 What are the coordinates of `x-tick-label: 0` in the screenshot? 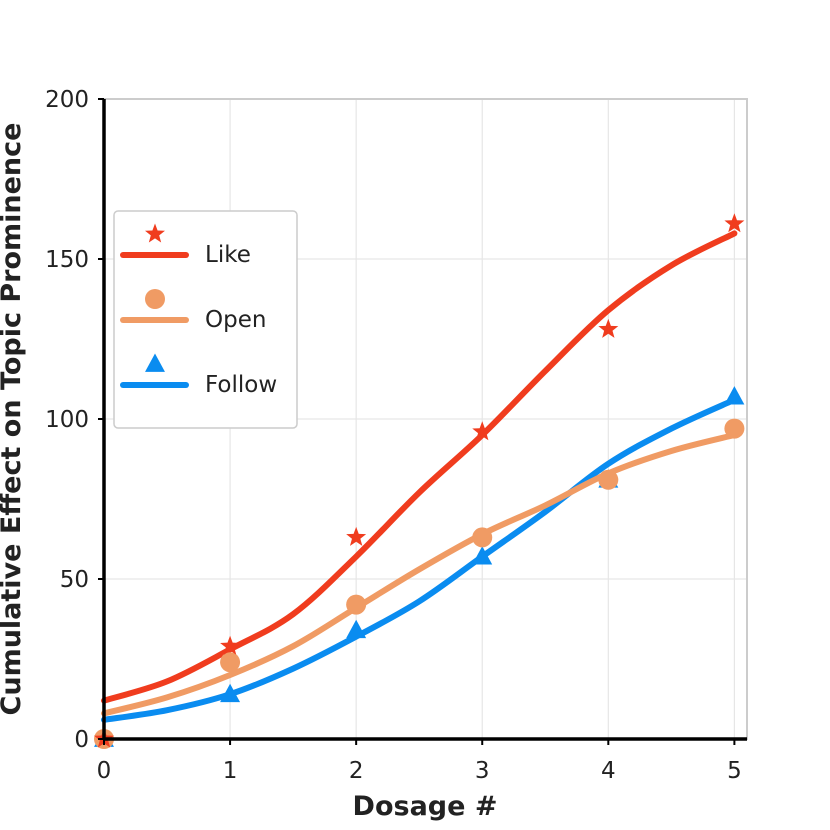 It's located at (104, 771).